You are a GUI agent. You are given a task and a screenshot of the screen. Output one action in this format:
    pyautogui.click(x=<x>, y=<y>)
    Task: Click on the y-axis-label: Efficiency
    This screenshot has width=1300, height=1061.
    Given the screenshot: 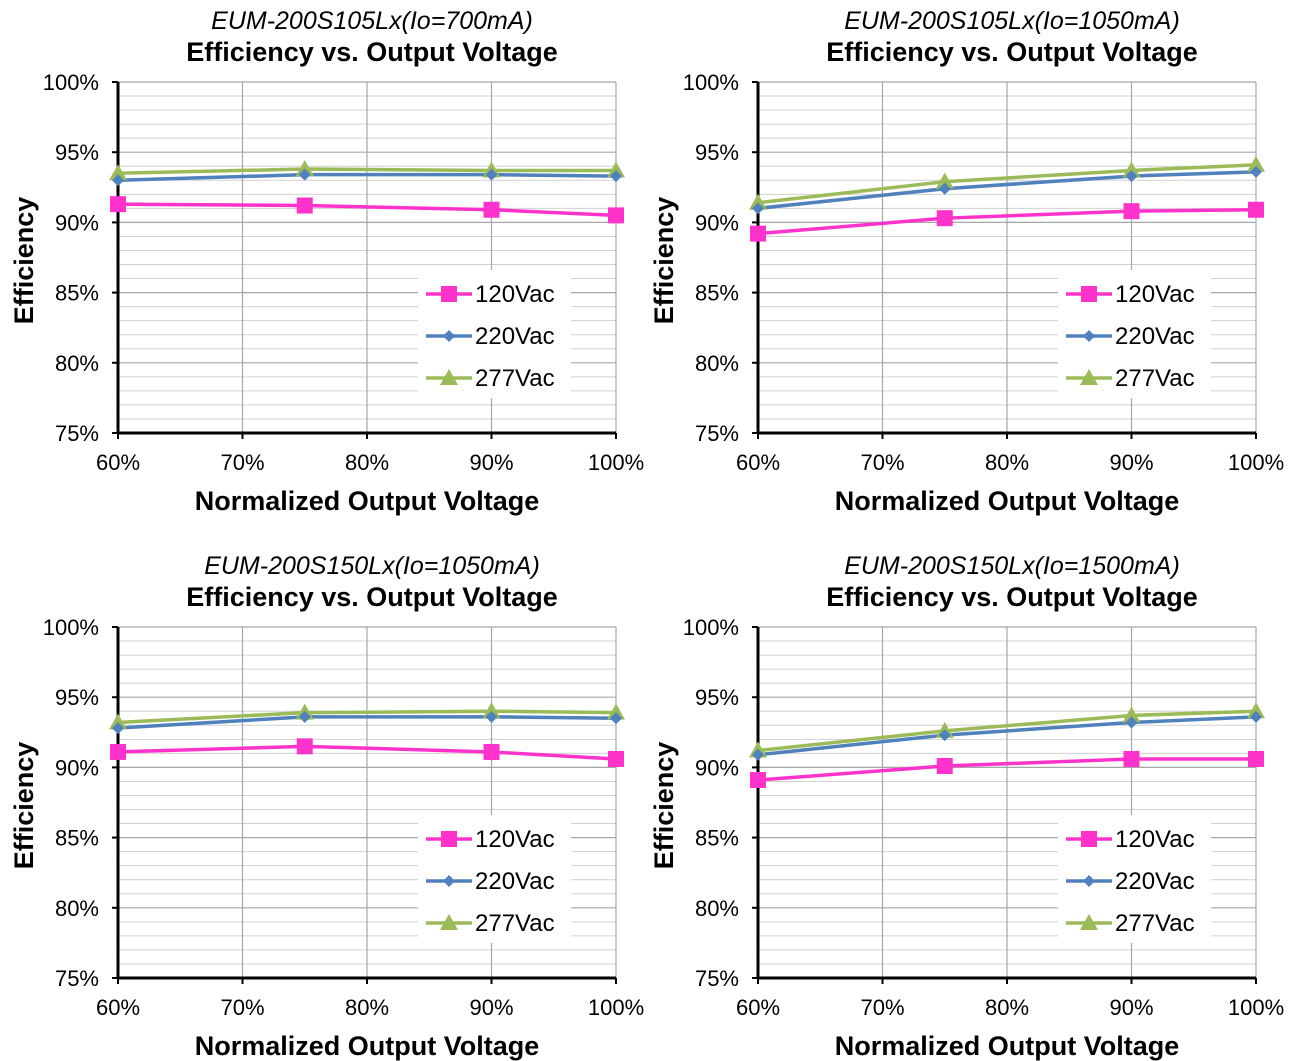 What is the action you would take?
    pyautogui.click(x=24, y=261)
    